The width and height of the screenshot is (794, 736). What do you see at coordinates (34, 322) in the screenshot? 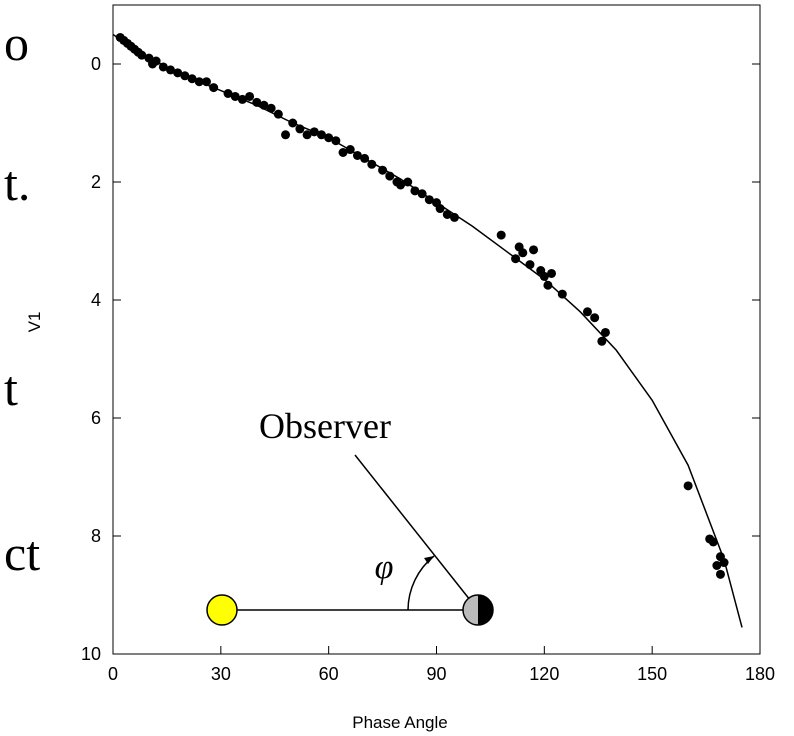
I see `y-axis-label: V1` at bounding box center [34, 322].